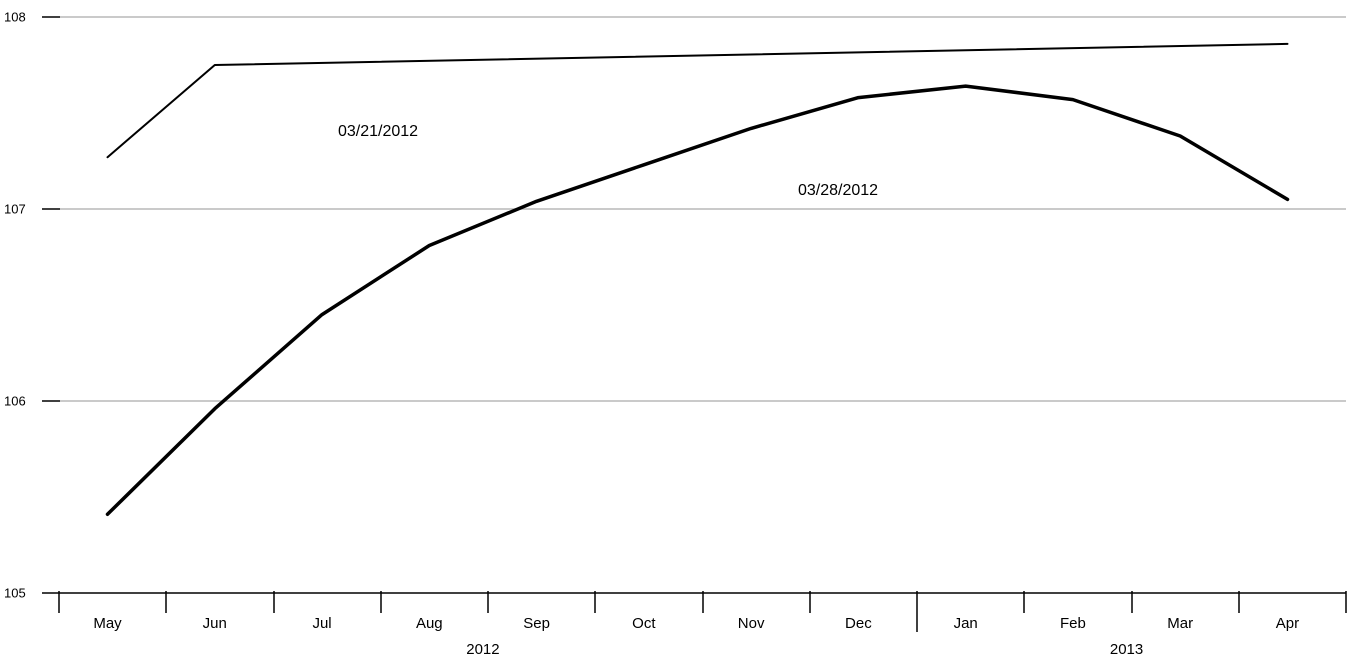  I want to click on x-tick-label-feb: Feb, so click(1073, 623).